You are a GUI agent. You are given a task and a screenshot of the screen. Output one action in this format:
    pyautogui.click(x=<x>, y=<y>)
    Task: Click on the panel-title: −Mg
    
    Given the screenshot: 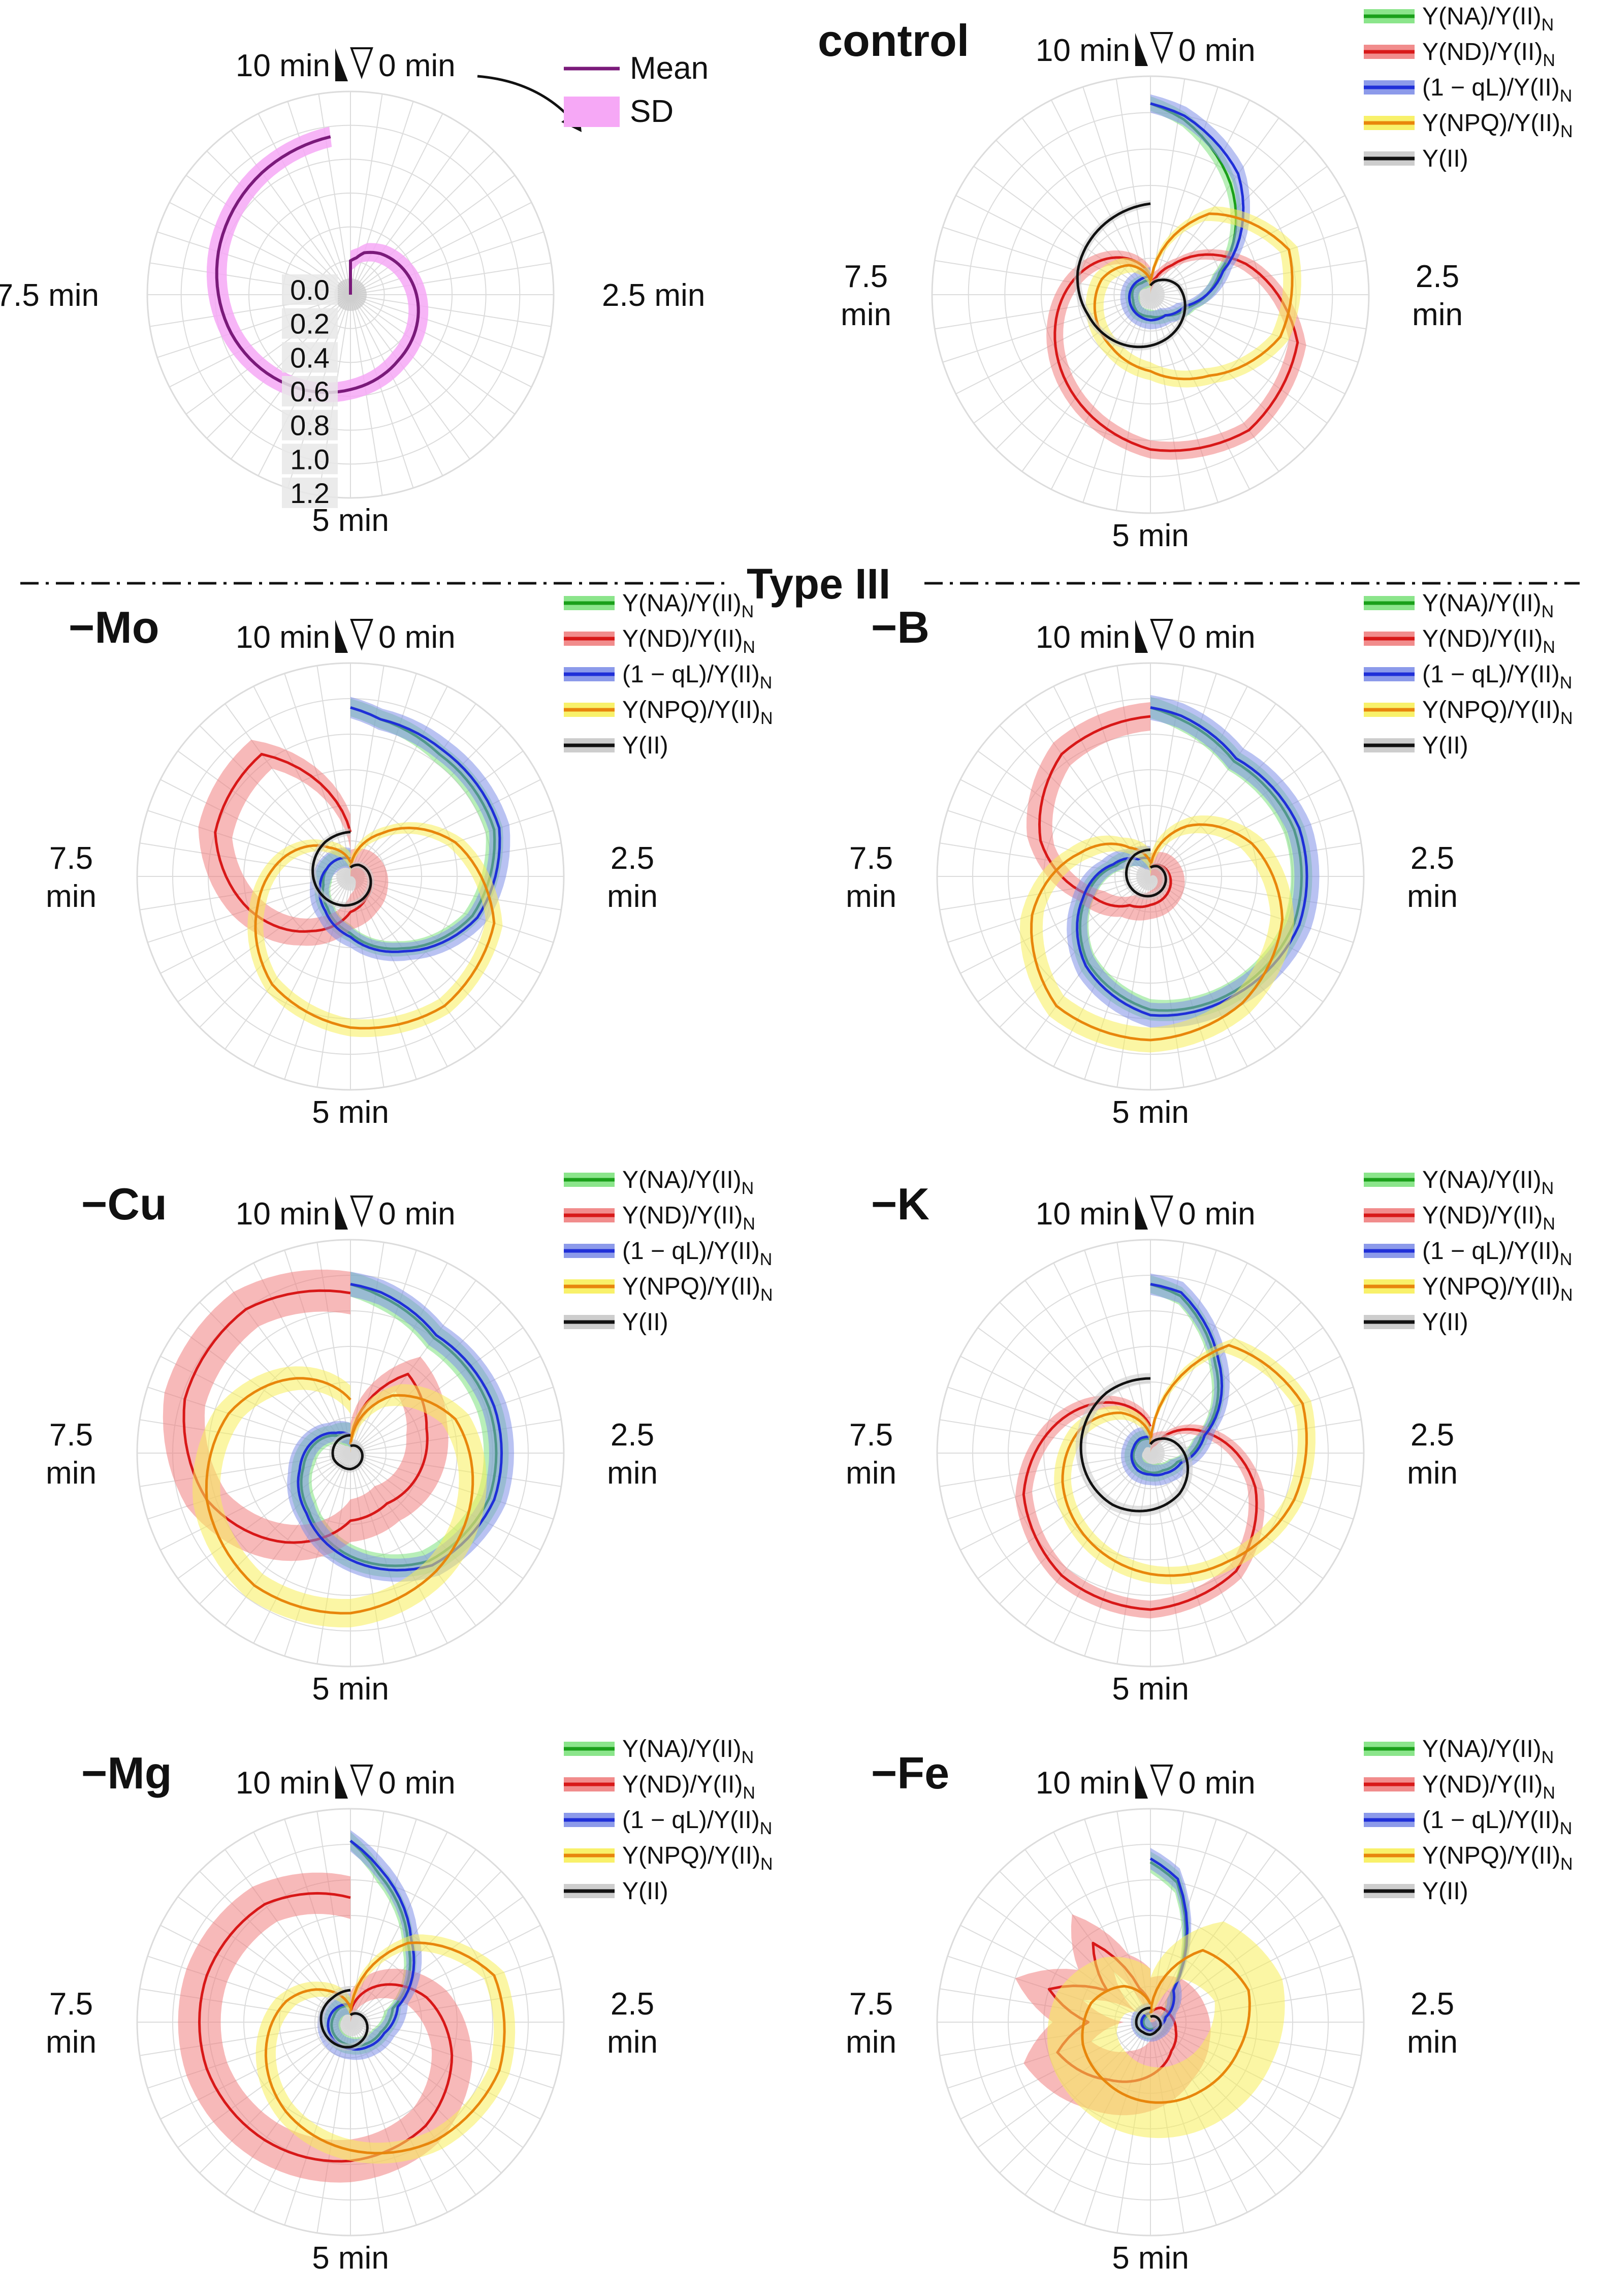 What is the action you would take?
    pyautogui.click(x=126, y=1773)
    